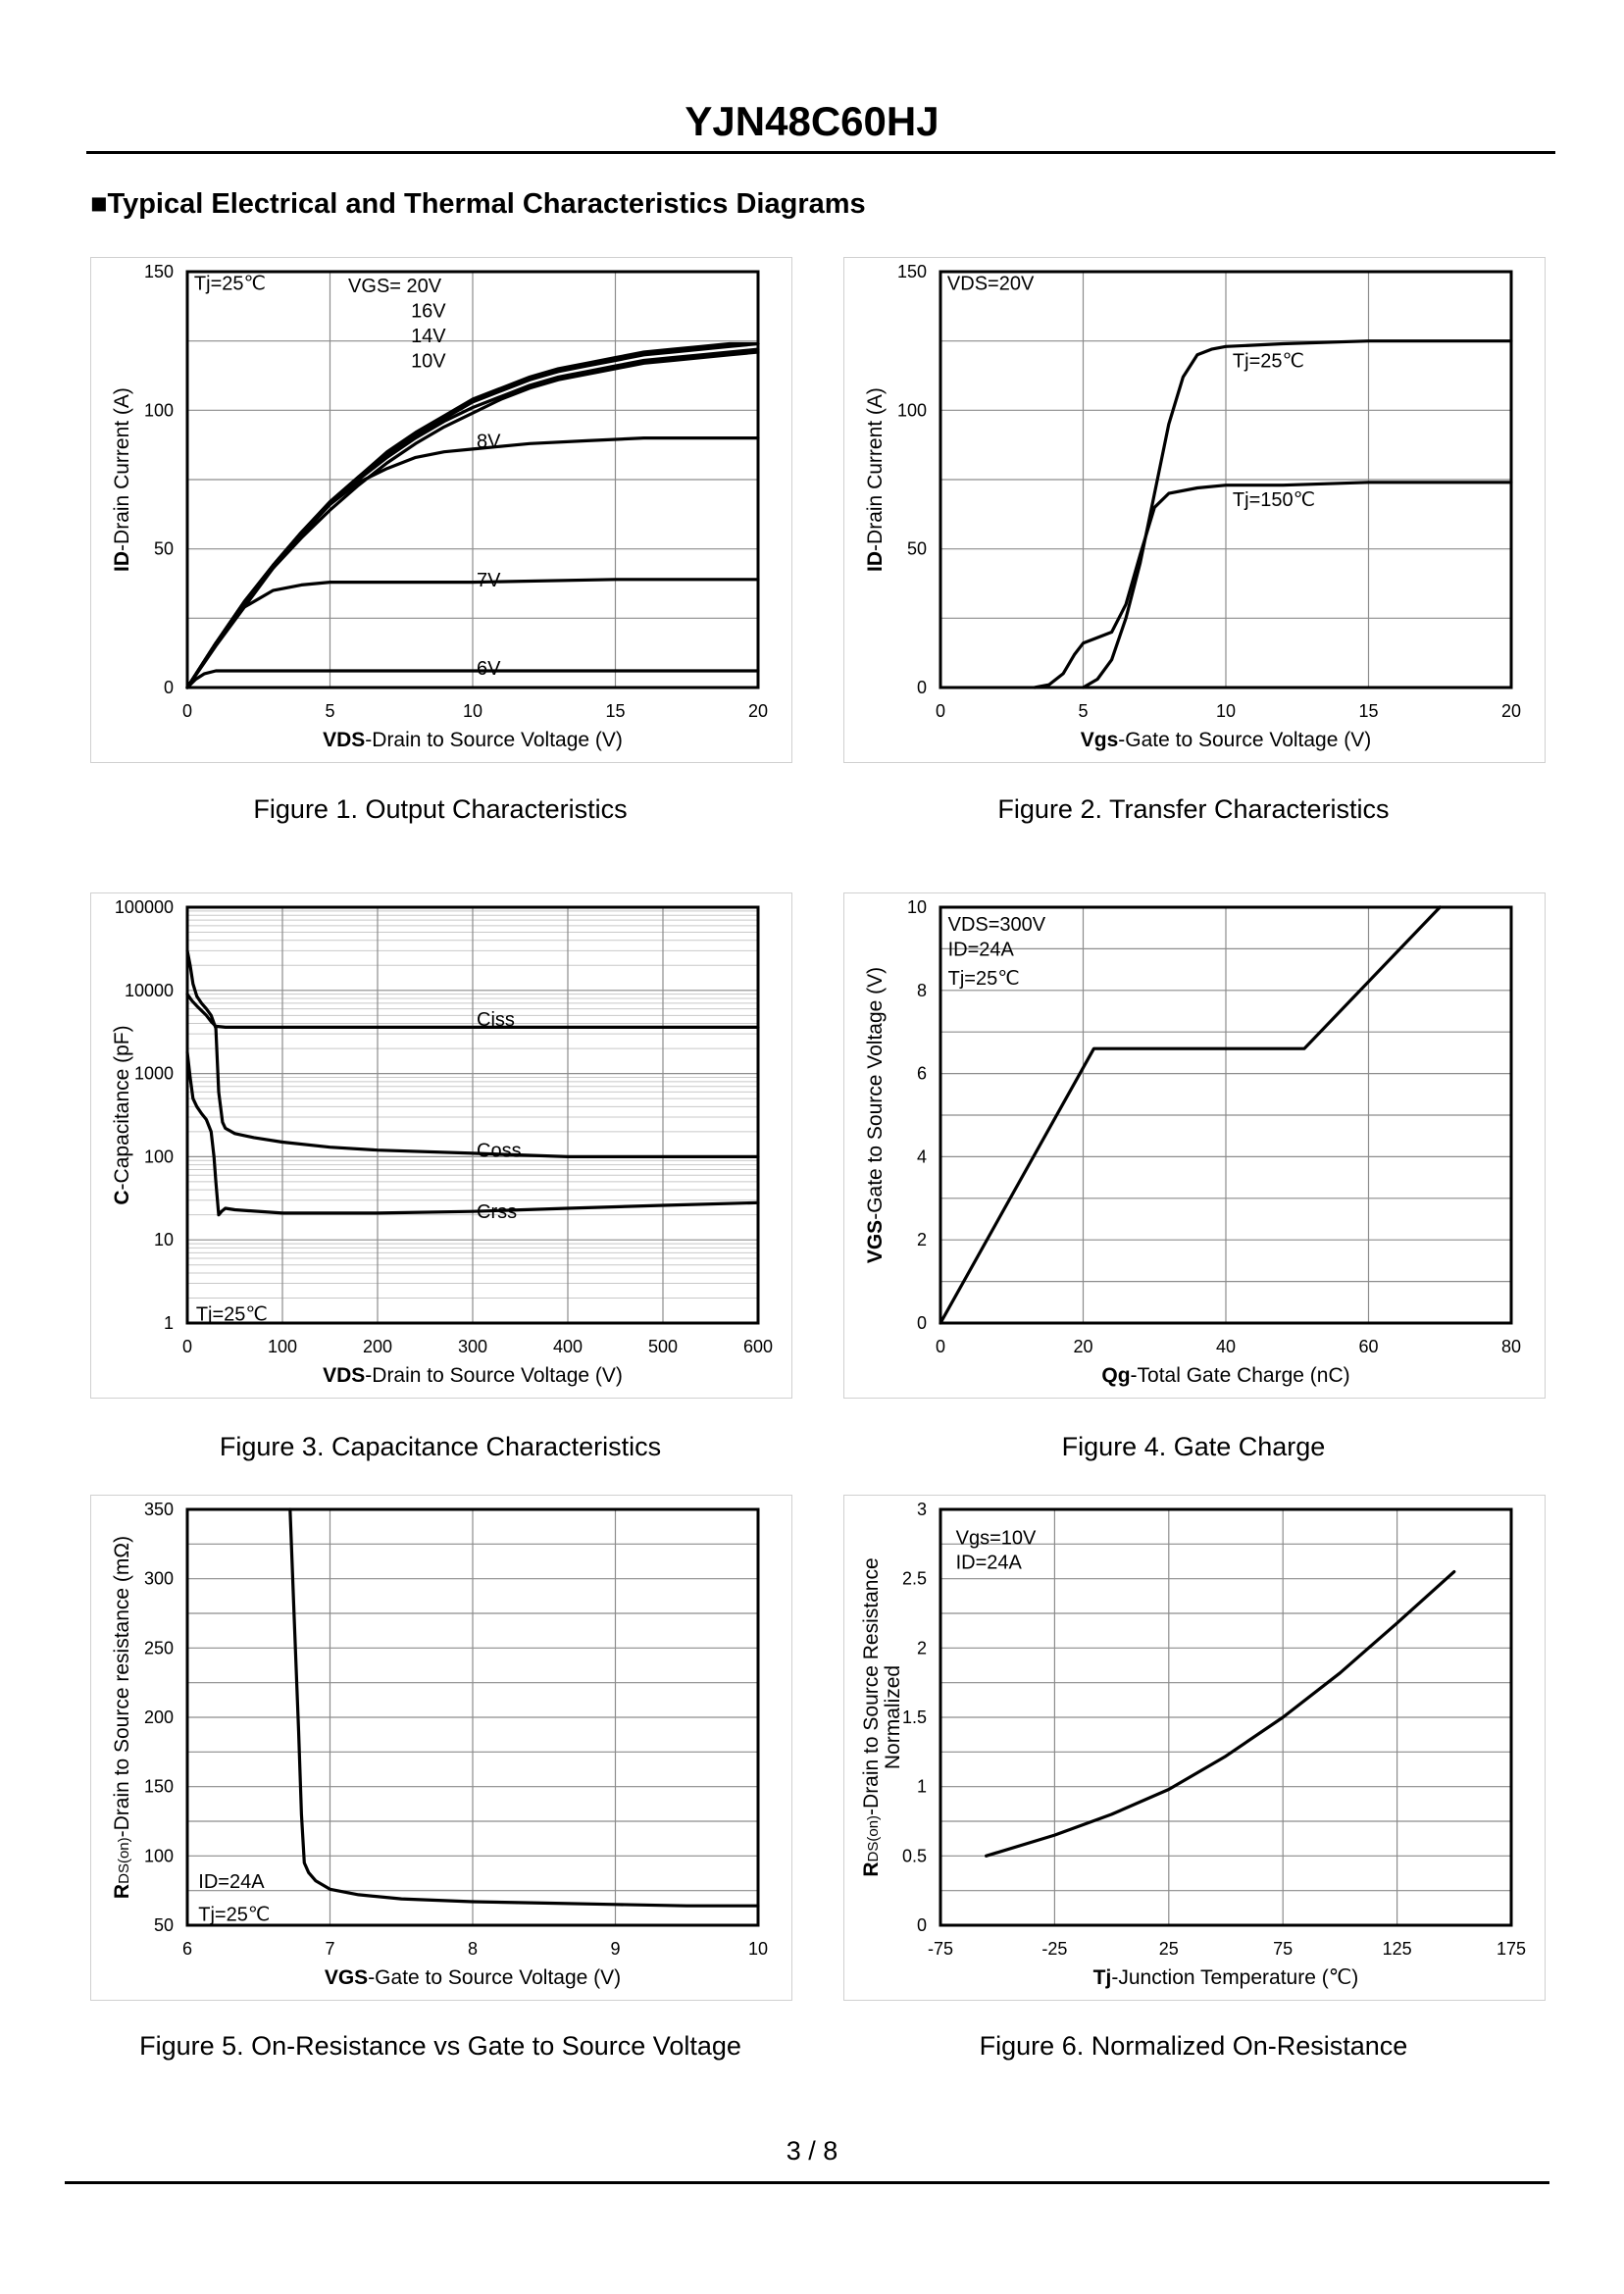  What do you see at coordinates (1082, 1346) in the screenshot?
I see `x-tick-label: 20` at bounding box center [1082, 1346].